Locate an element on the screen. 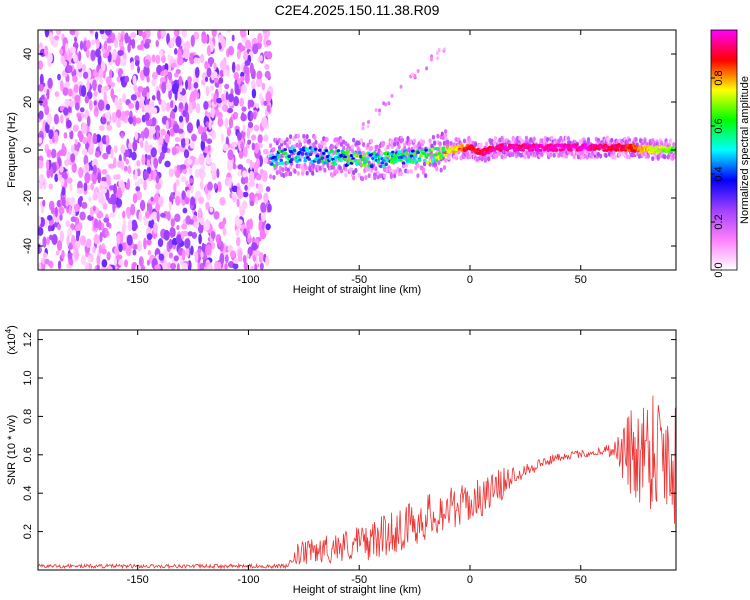 This screenshot has width=750, height=600. colorbar-tick-label: 0.6 is located at coordinates (719, 125).